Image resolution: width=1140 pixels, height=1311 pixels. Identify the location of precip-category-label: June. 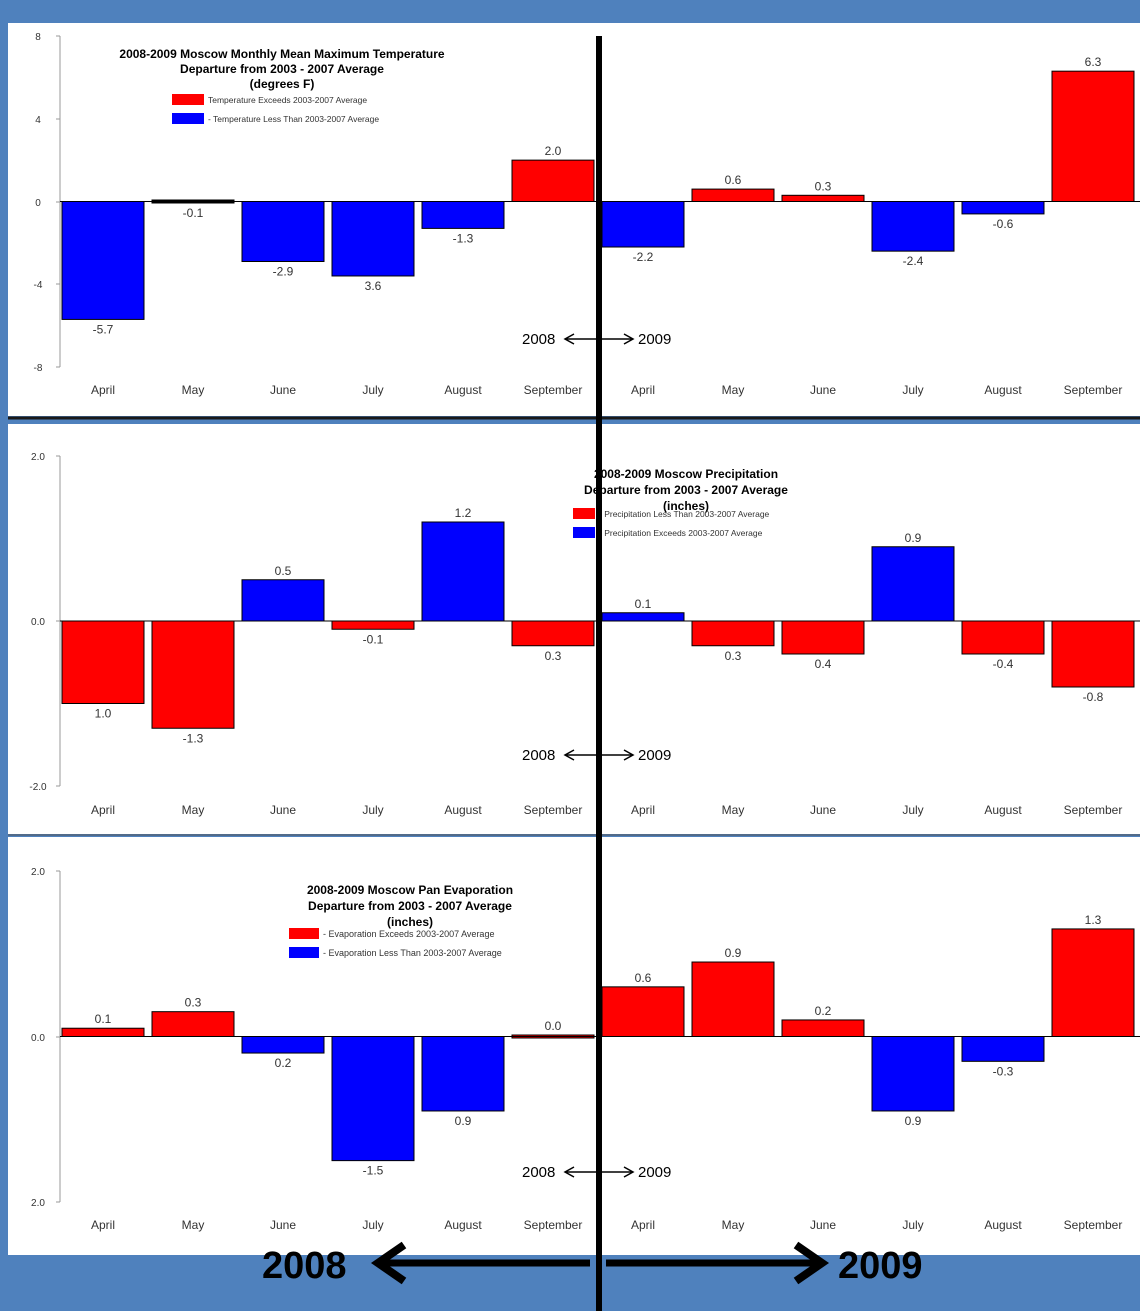
(823, 810).